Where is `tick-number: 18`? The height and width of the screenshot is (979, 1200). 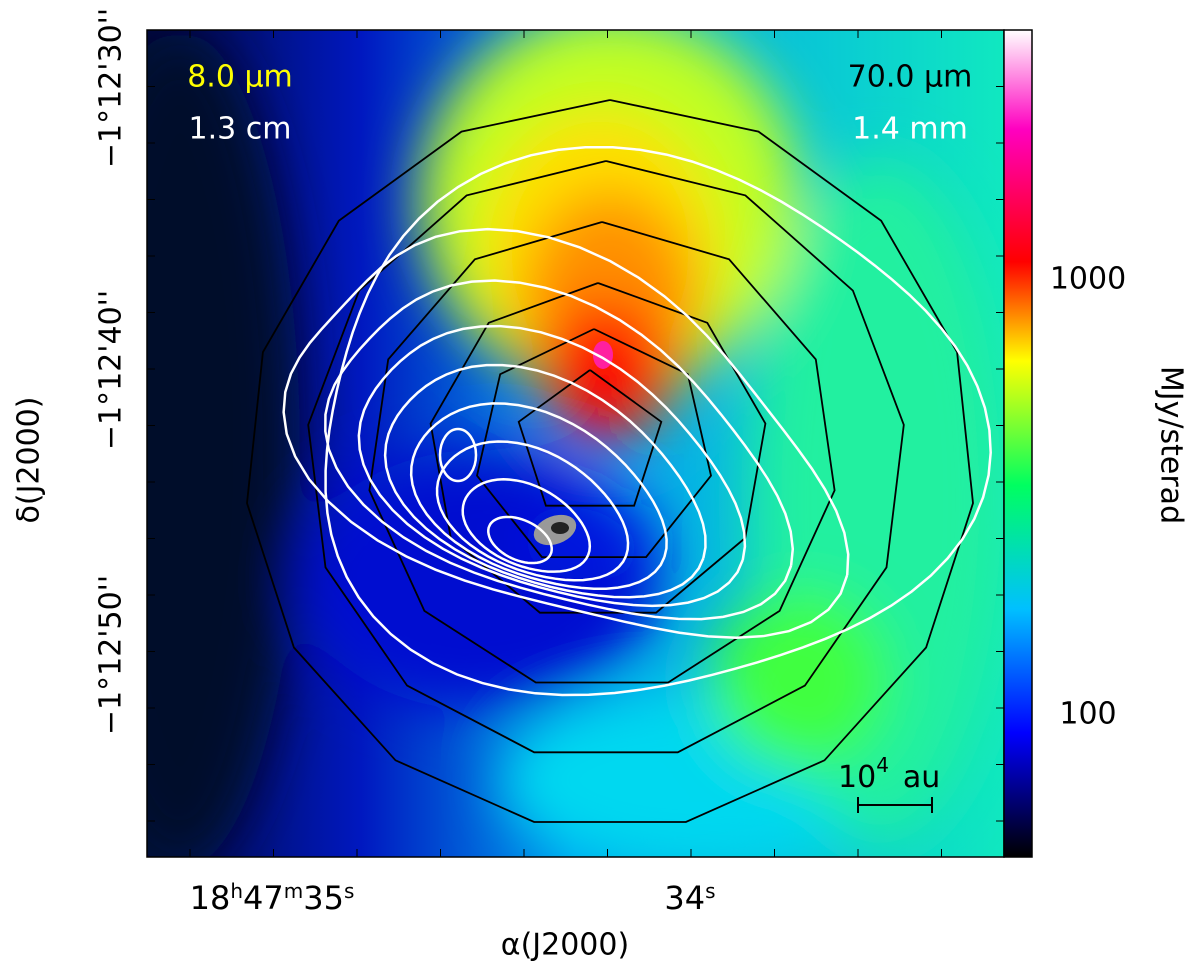
tick-number: 18 is located at coordinates (210, 898).